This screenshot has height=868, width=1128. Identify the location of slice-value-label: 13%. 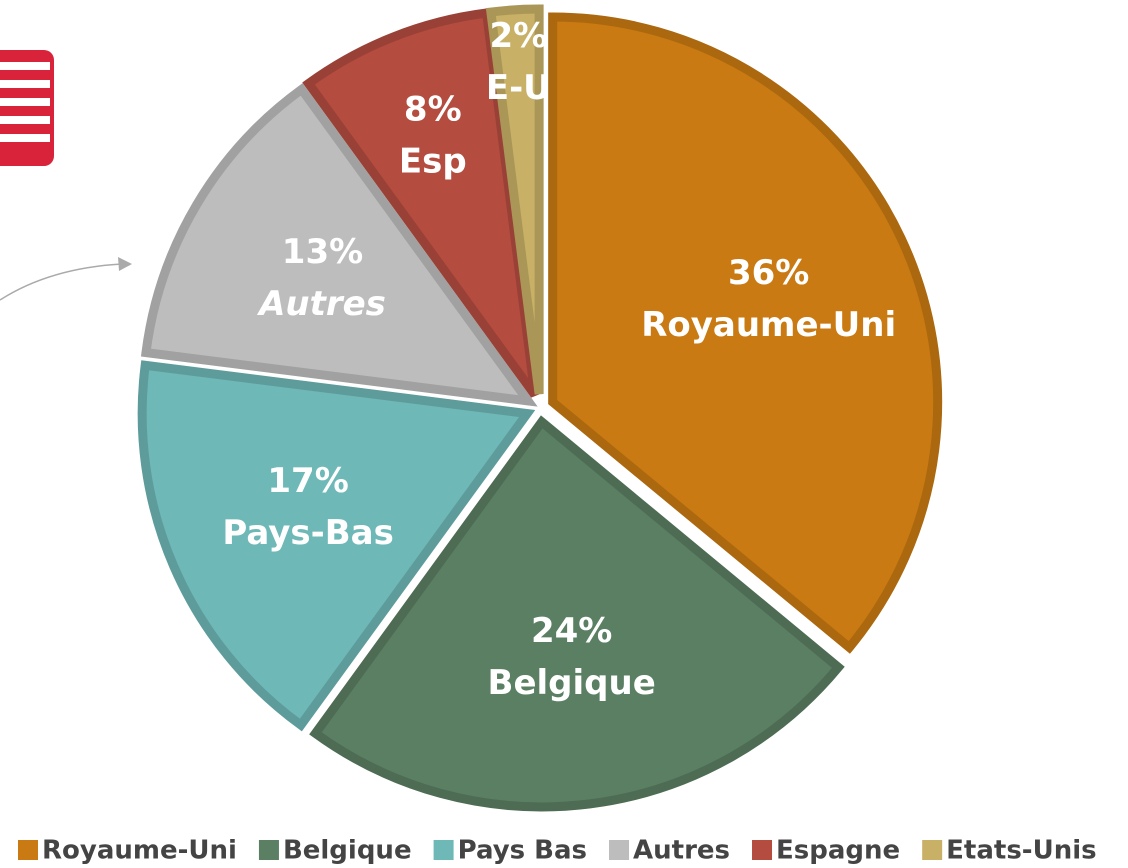
(322, 252).